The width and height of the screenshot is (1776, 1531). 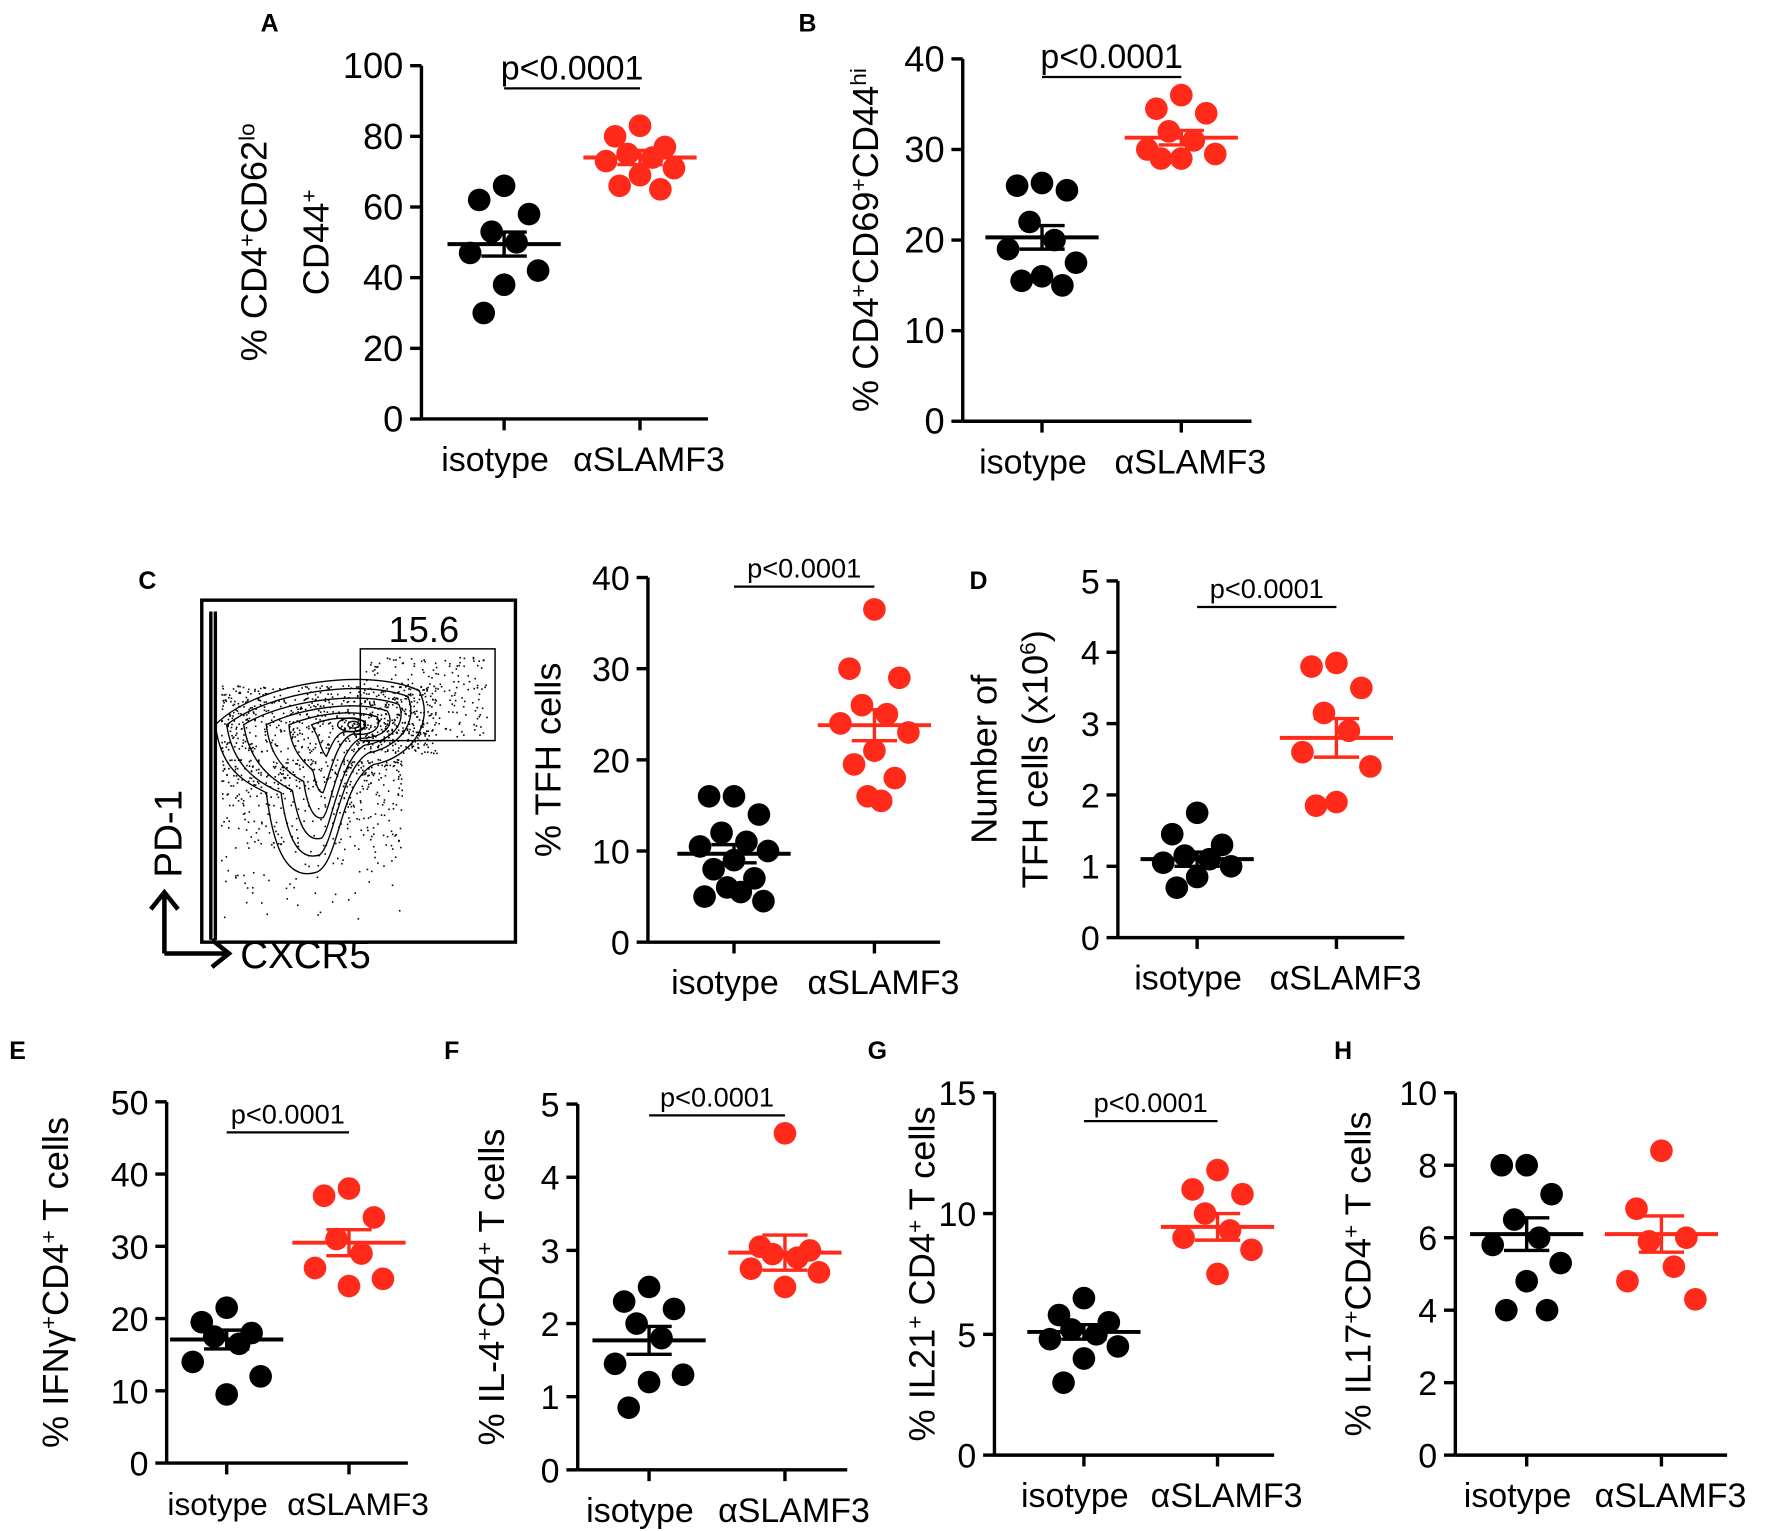 What do you see at coordinates (383, 348) in the screenshot?
I see `y-tick-label: 20` at bounding box center [383, 348].